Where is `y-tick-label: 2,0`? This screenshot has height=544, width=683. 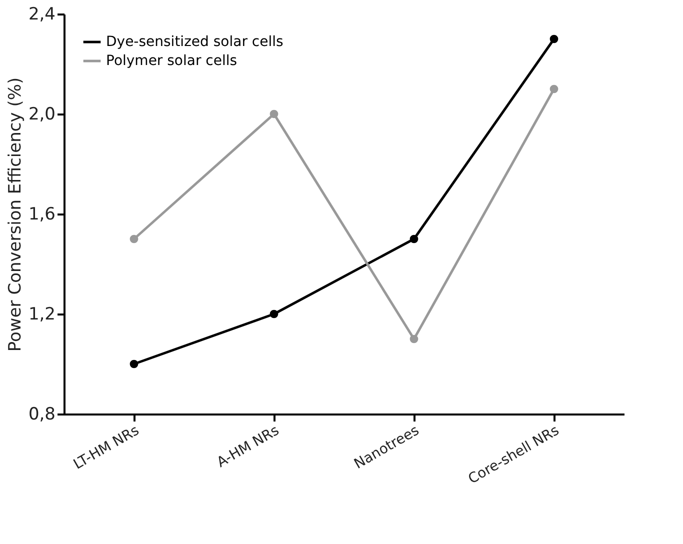
y-tick-label: 2,0 is located at coordinates (42, 114).